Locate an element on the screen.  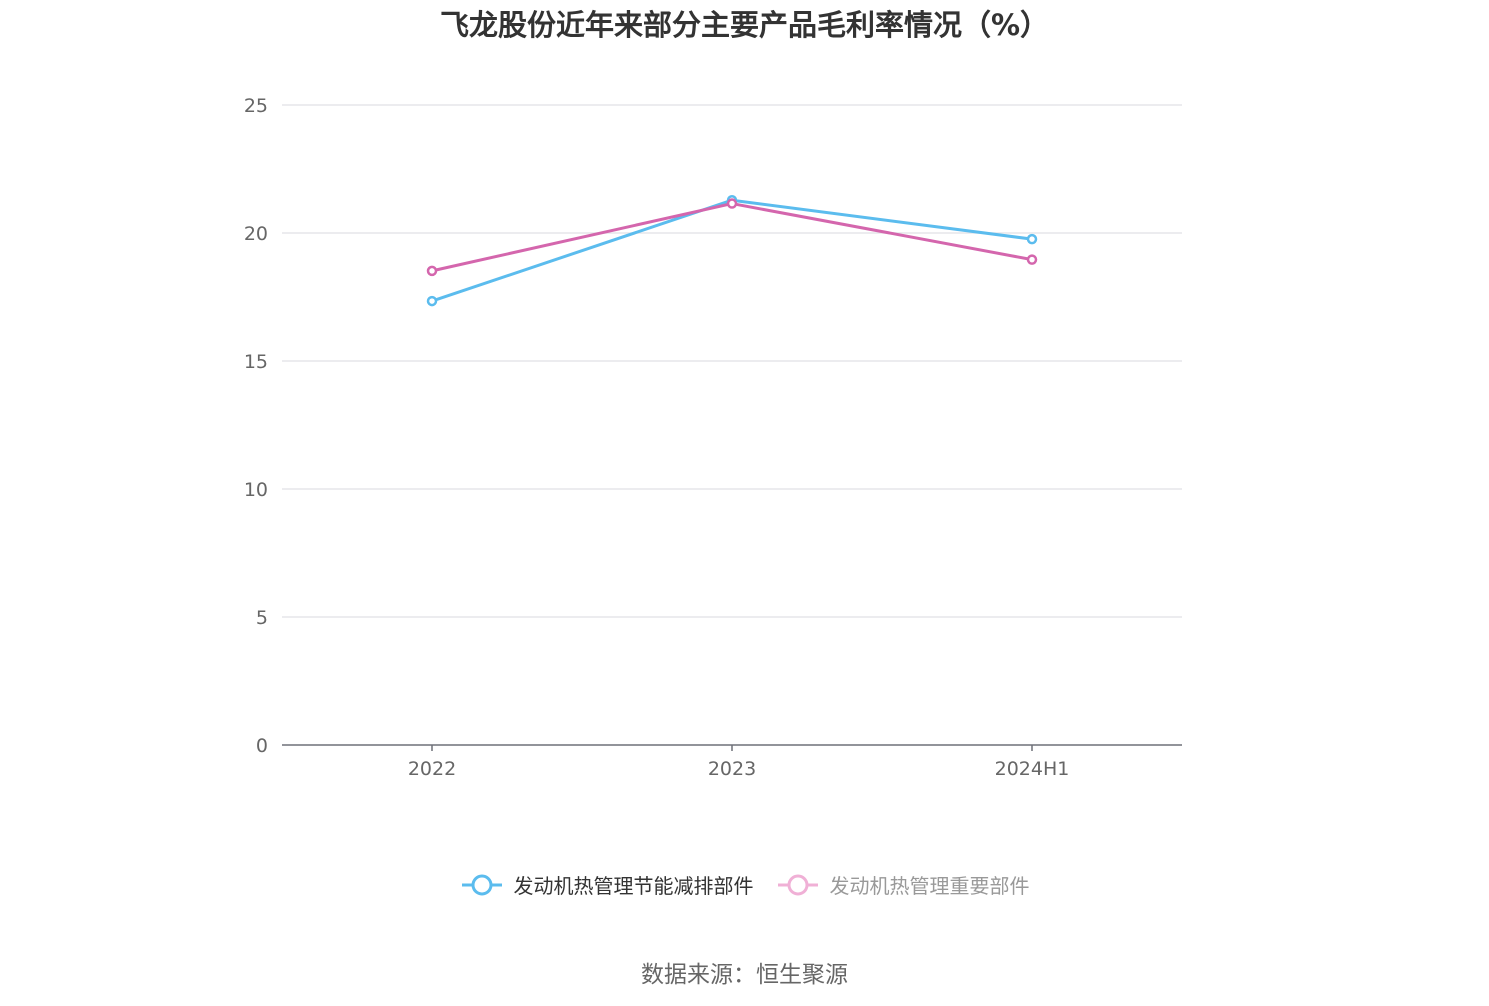
y-tick-label-0: 0 is located at coordinates (262, 746).